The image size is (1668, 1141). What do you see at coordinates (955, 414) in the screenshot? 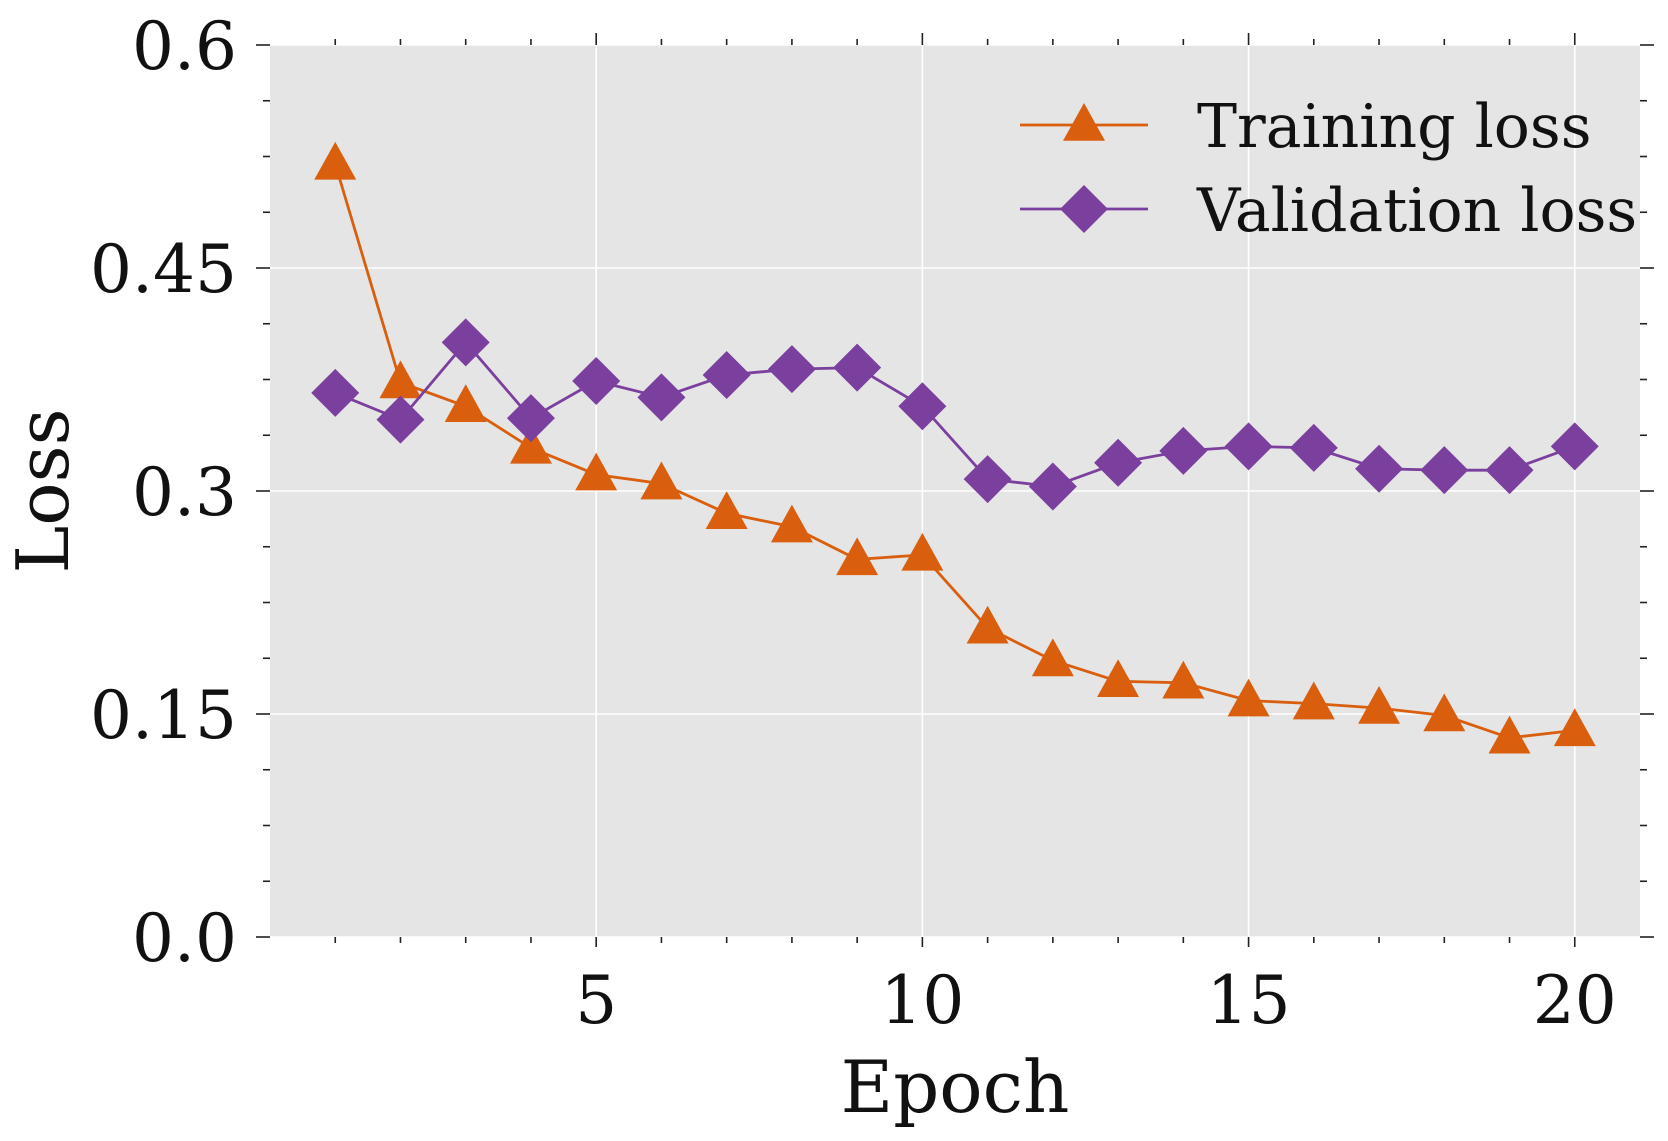
I see `series-validation-loss` at bounding box center [955, 414].